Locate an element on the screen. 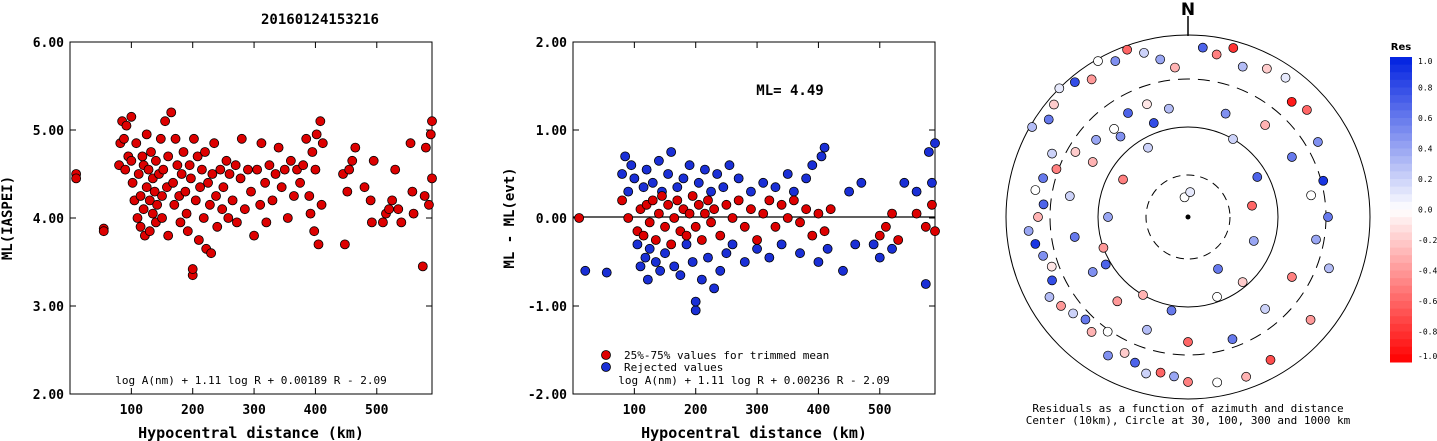 Image resolution: width=1437 pixels, height=441 pixels. x-tick-label: 500 is located at coordinates (377, 410).